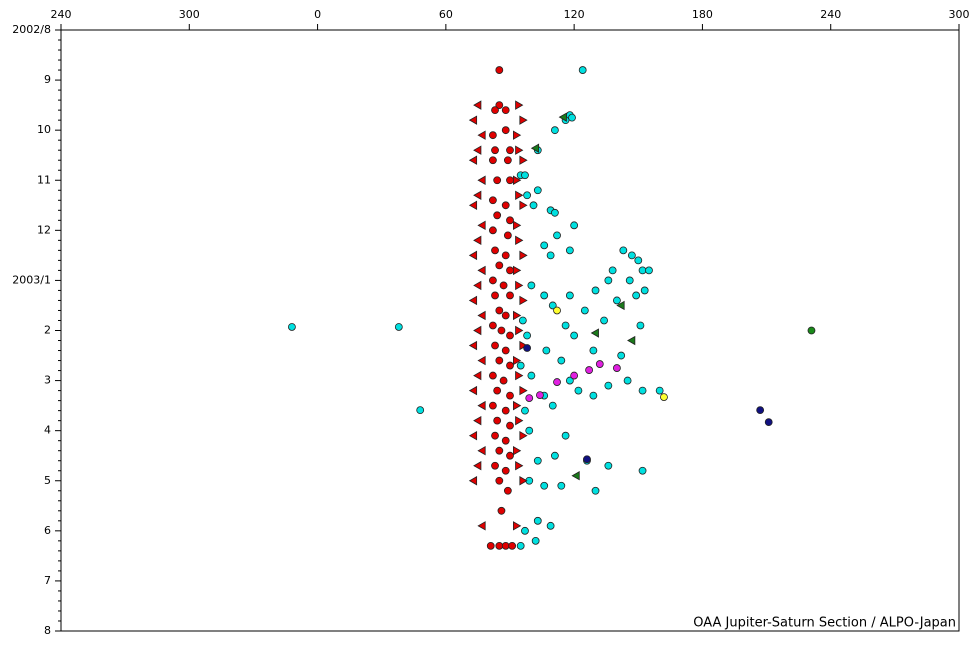 This screenshot has width=980, height=650. What do you see at coordinates (47, 480) in the screenshot?
I see `y-tick-label: 5` at bounding box center [47, 480].